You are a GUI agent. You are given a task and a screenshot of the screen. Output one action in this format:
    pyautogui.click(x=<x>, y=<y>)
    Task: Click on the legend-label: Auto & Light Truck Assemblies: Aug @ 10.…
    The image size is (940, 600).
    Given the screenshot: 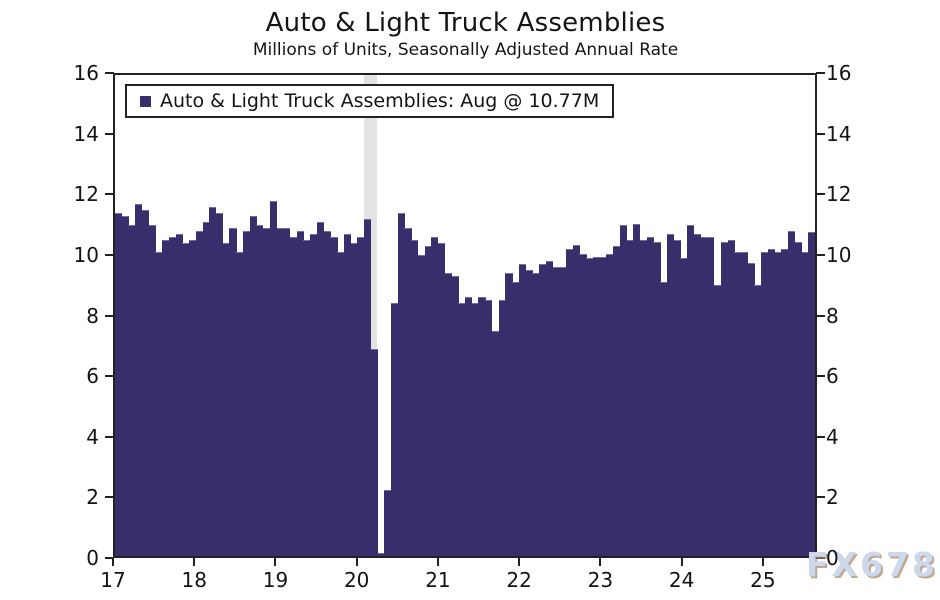 What is the action you would take?
    pyautogui.click(x=380, y=101)
    